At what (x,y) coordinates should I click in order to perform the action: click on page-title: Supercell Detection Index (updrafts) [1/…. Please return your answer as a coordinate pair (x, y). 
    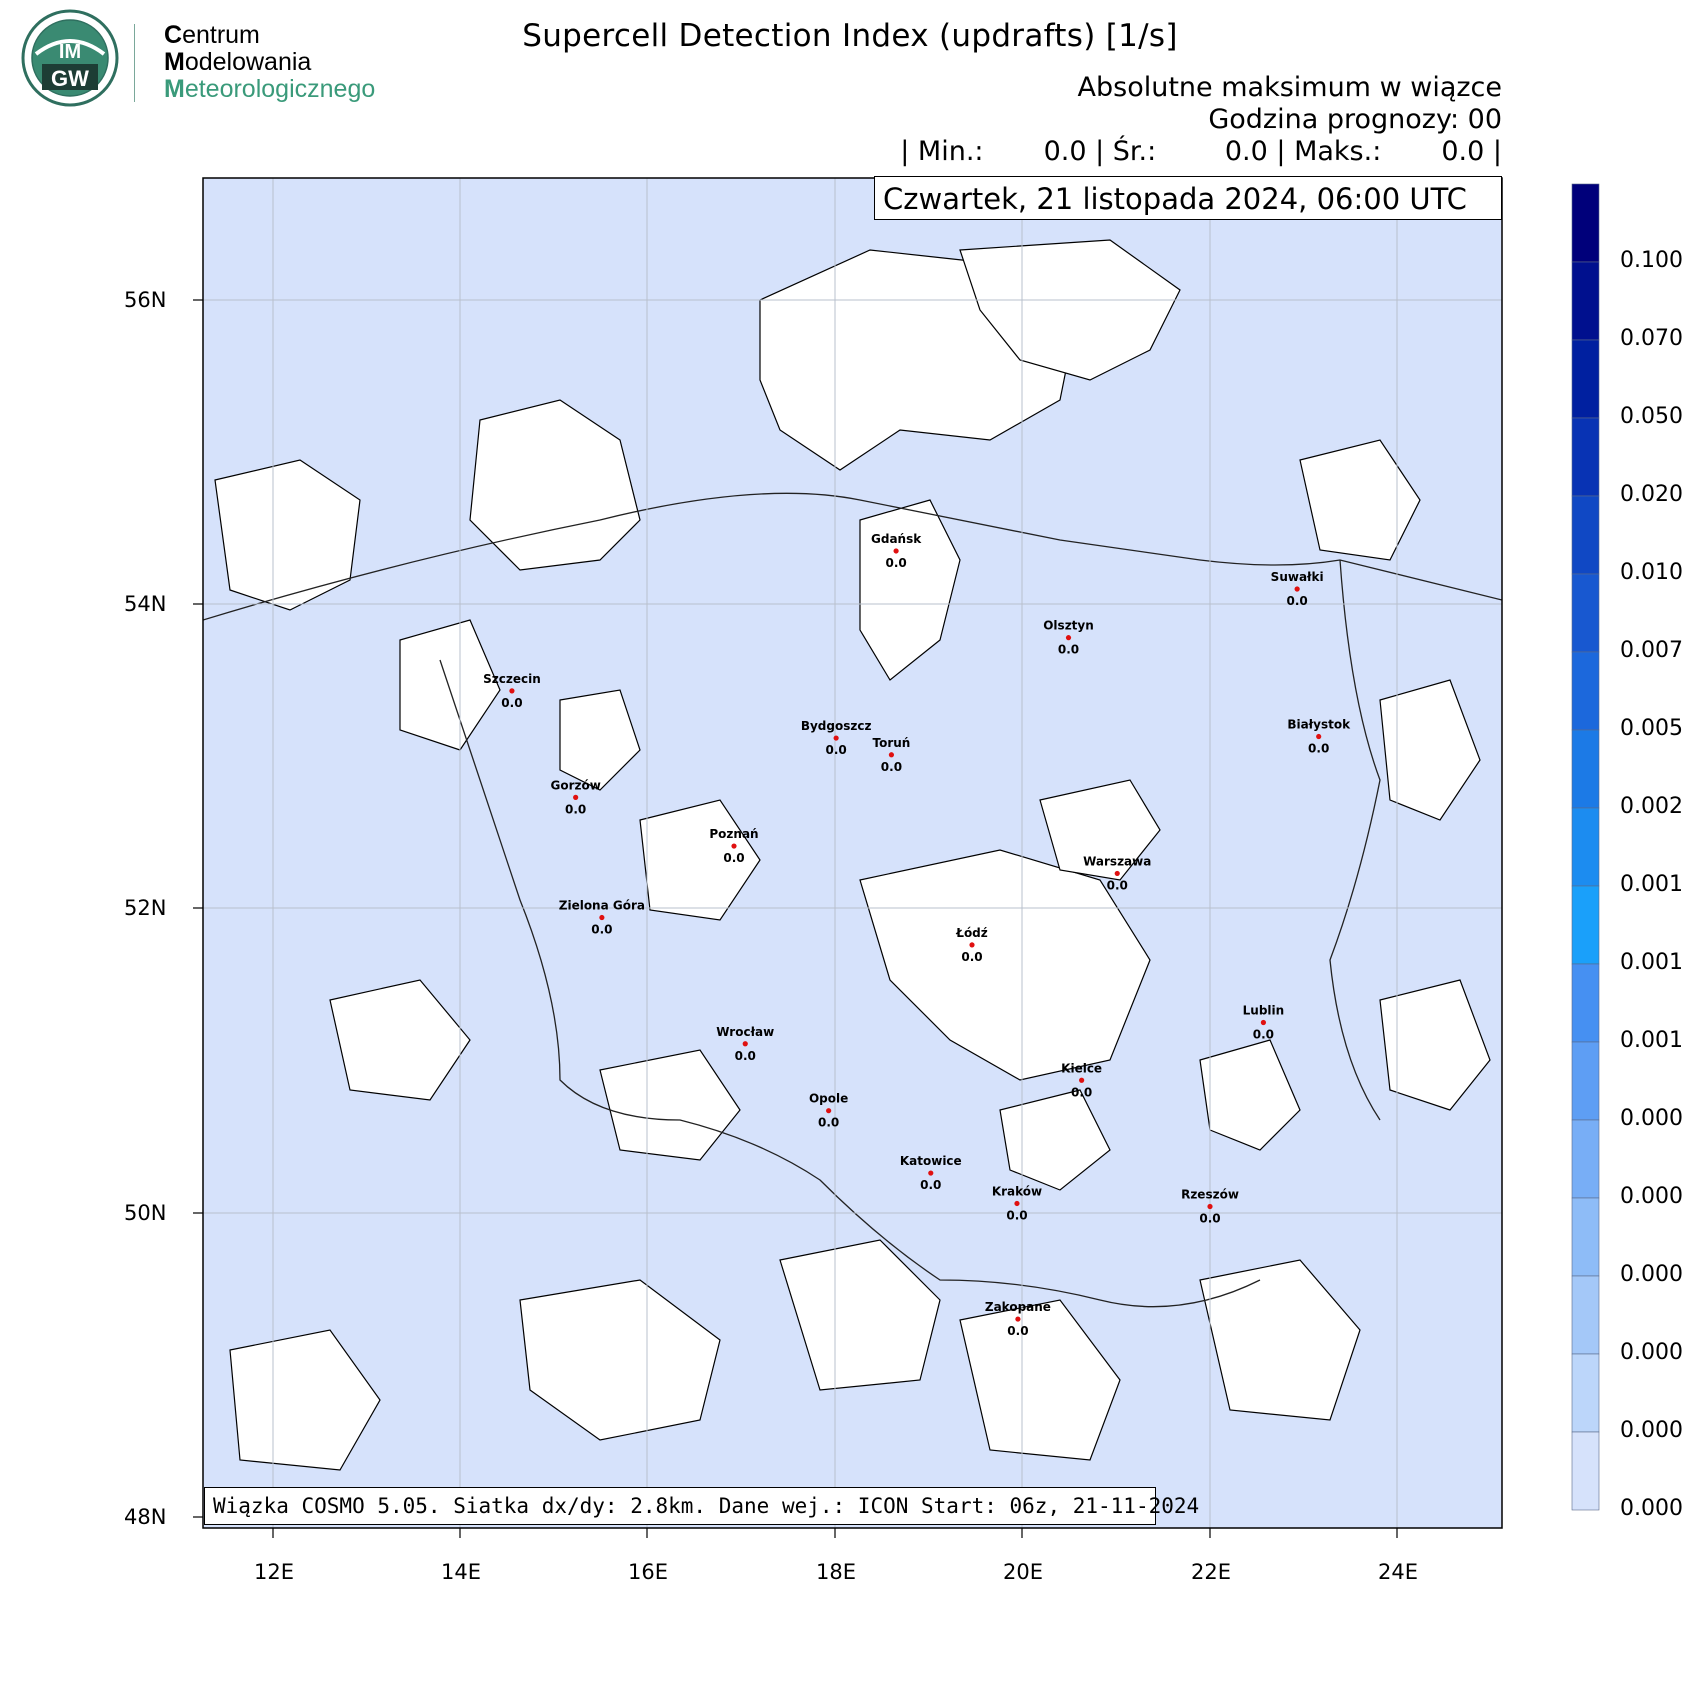
    Looking at the image, I should click on (850, 36).